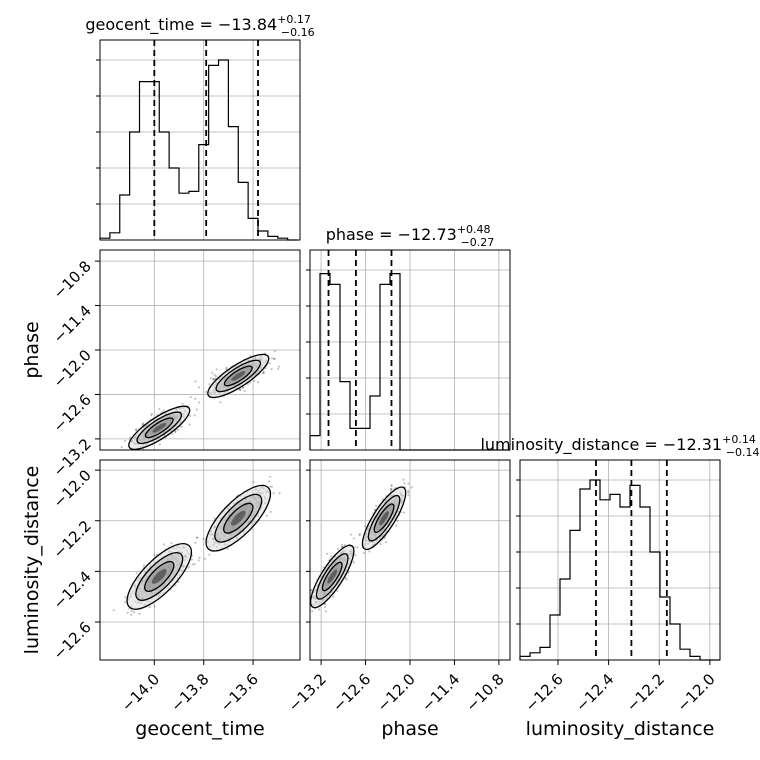 The width and height of the screenshot is (760, 760). What do you see at coordinates (484, 692) in the screenshot?
I see `x-tick-label: −10.8` at bounding box center [484, 692].